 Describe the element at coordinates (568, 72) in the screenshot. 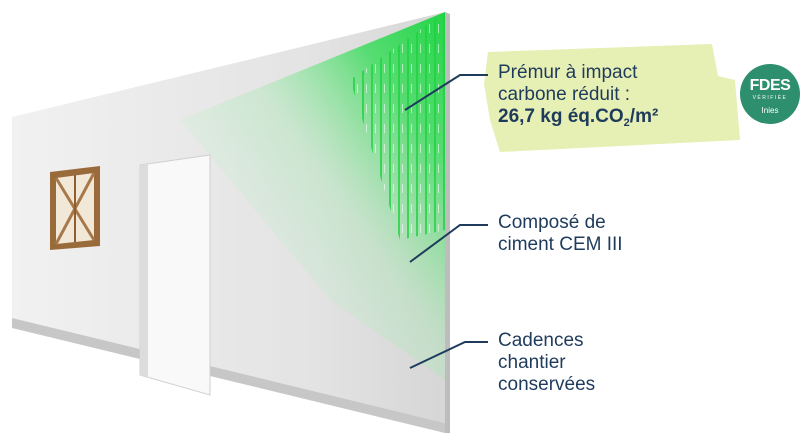

I see `callout-line: Prémur à impact` at that location.